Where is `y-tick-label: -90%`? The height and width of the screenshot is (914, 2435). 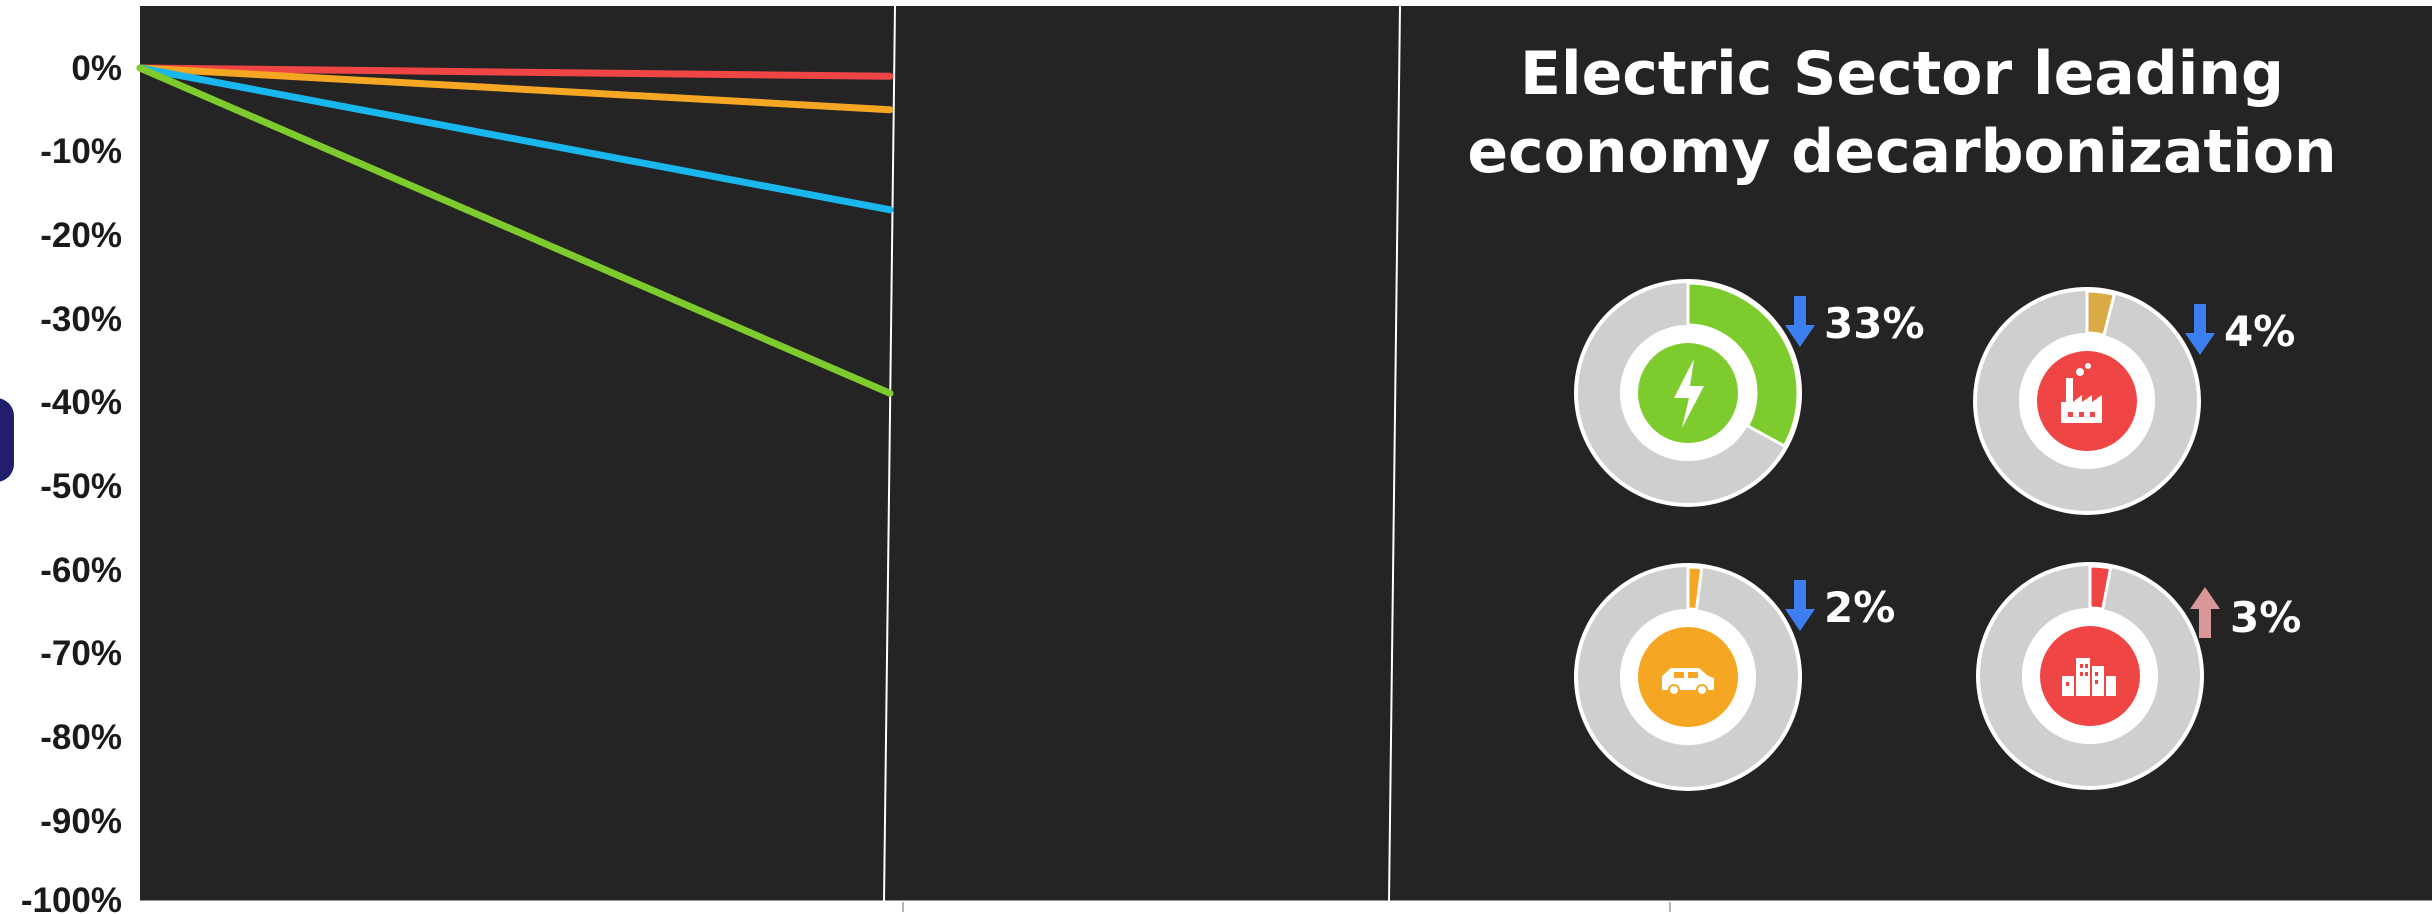 y-tick-label: -90% is located at coordinates (81, 821).